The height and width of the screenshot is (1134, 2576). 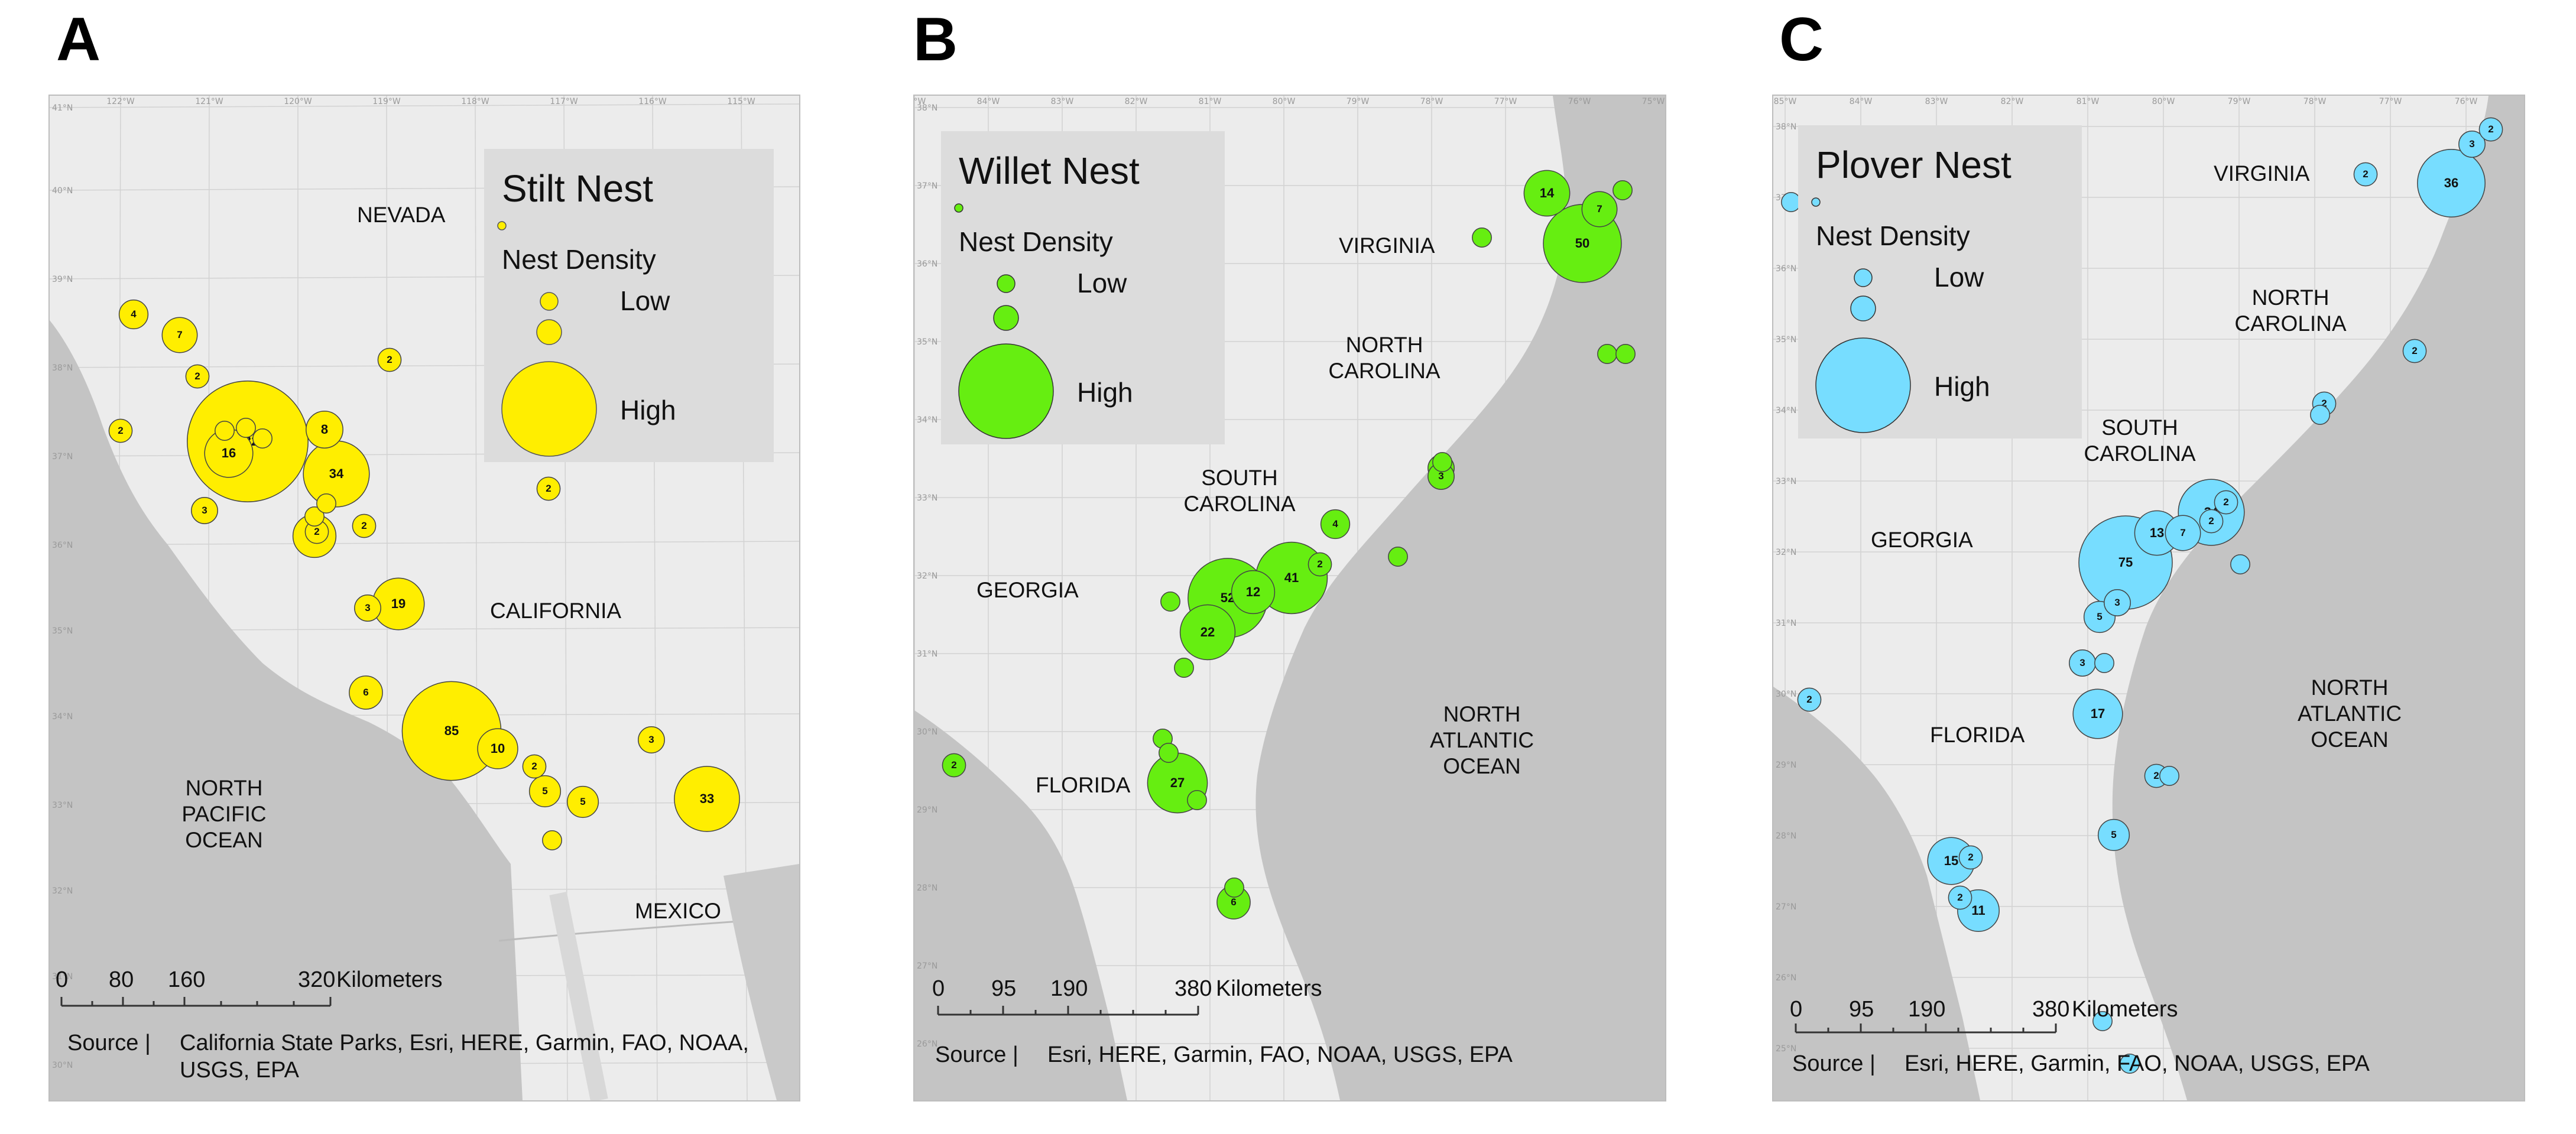 I want to click on scale-tick-label: 190, so click(x=1069, y=988).